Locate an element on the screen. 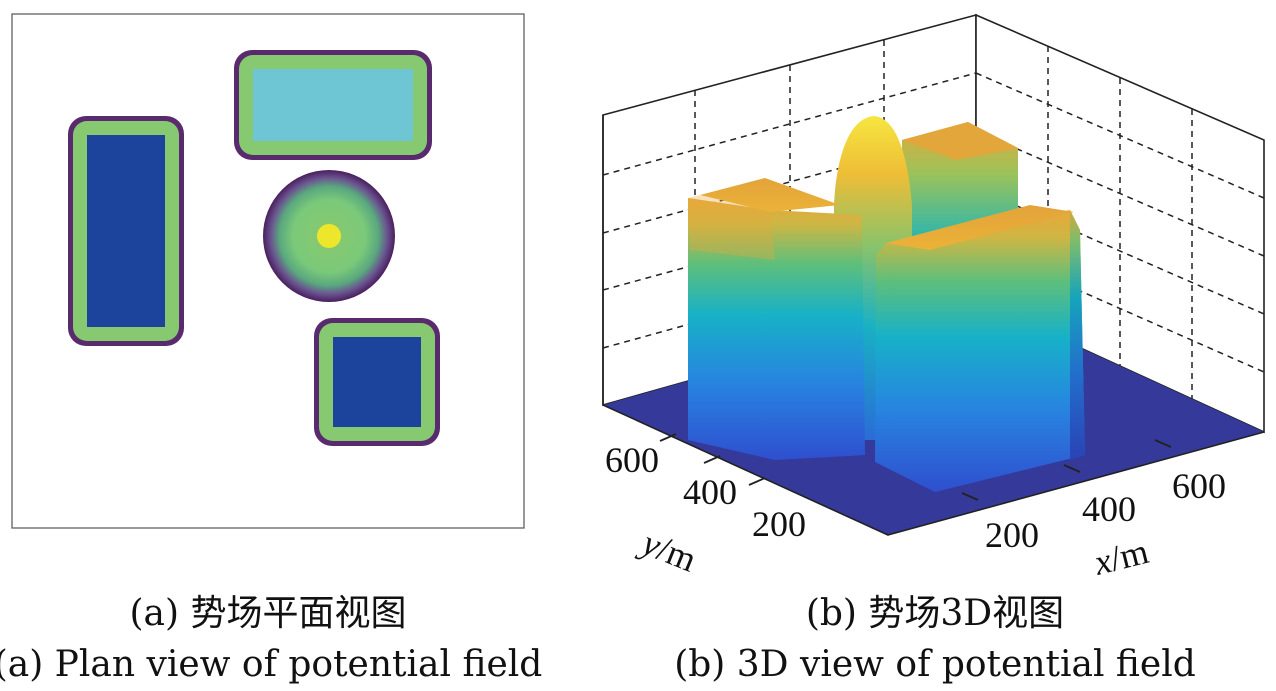  y-tick-label-600: 600 is located at coordinates (632, 460).